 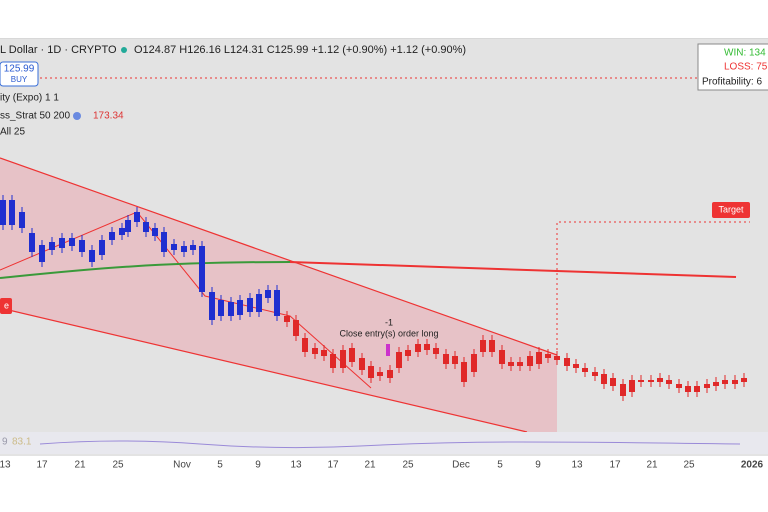 I want to click on x-tick-label: 9, so click(x=538, y=465).